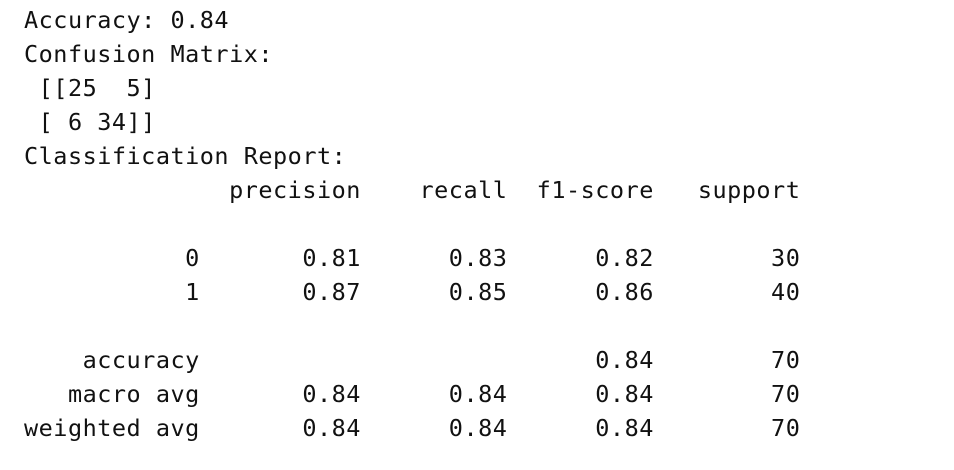 The width and height of the screenshot is (954, 470). I want to click on confusion-matrix-row-2: [ 6 34]], so click(90, 122).